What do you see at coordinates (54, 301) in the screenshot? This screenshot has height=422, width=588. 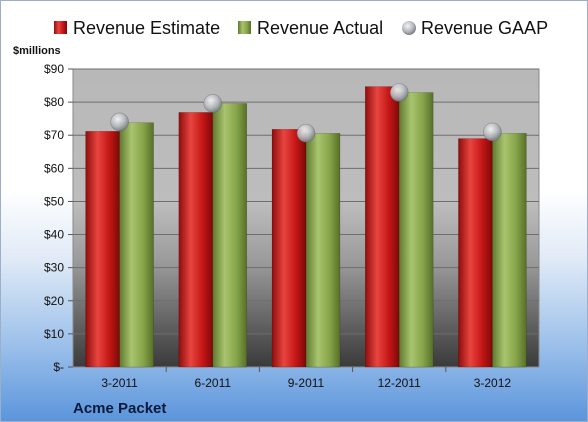 I see `y-tick-label: $20` at bounding box center [54, 301].